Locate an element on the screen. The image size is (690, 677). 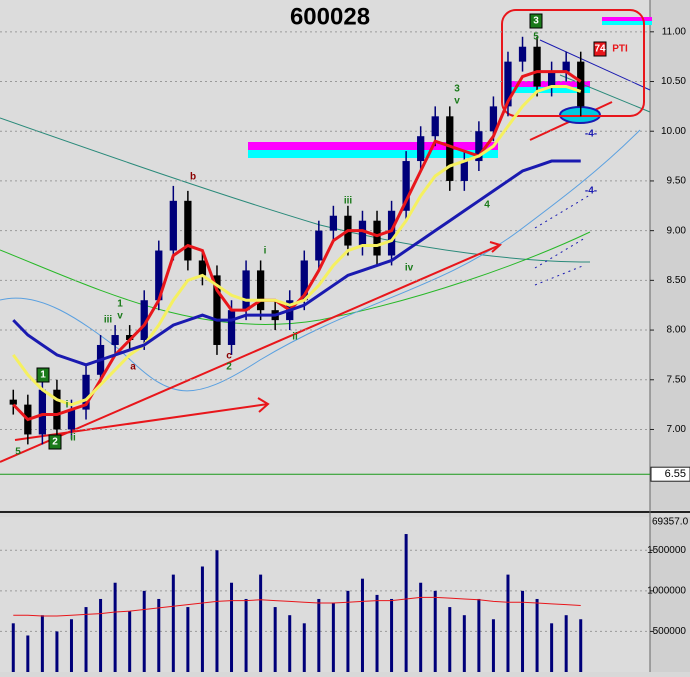
y-tick-label: 500000 is located at coordinates (670, 631).